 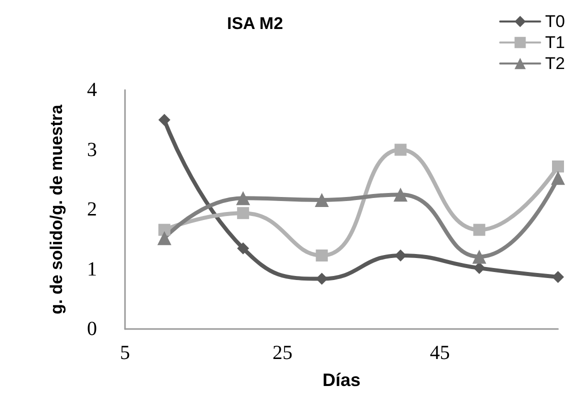 What do you see at coordinates (92, 329) in the screenshot?
I see `y-tick-label: 0` at bounding box center [92, 329].